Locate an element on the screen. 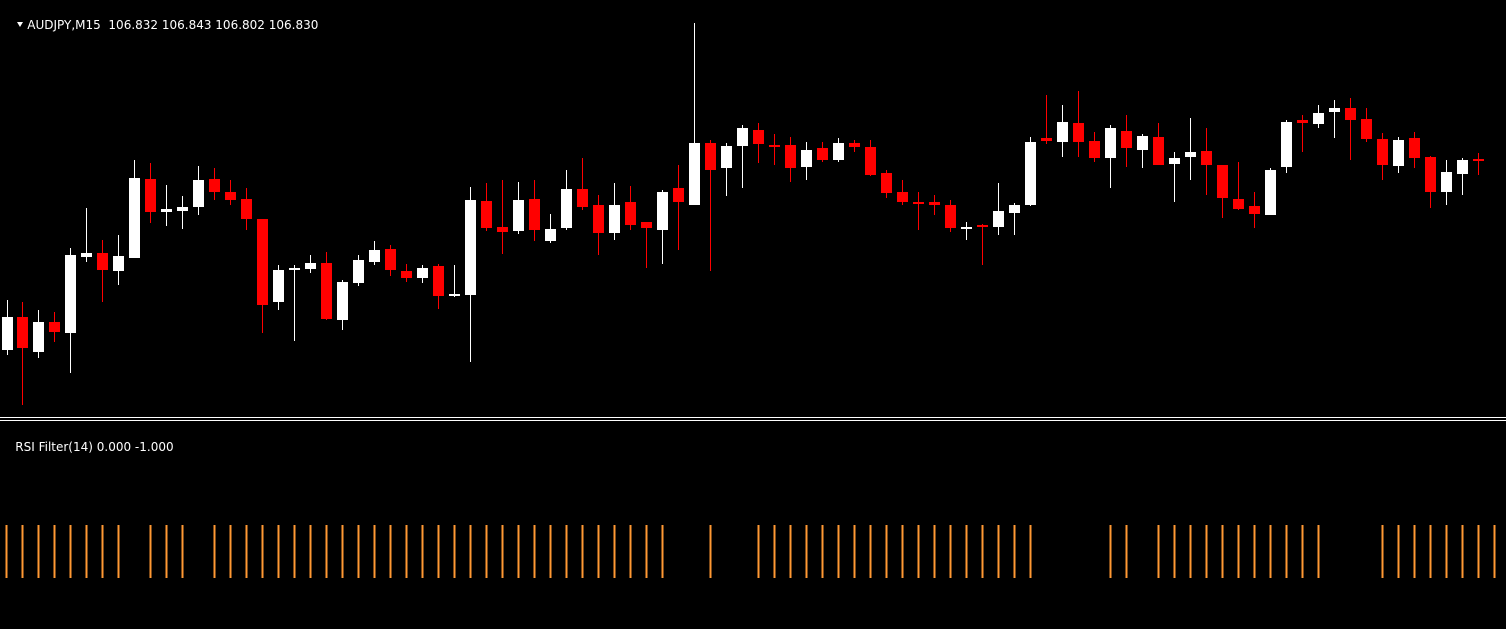 This screenshot has height=629, width=1506. indicator-title: RSI Filter(14) 0.000 -1.000 is located at coordinates (94, 447).